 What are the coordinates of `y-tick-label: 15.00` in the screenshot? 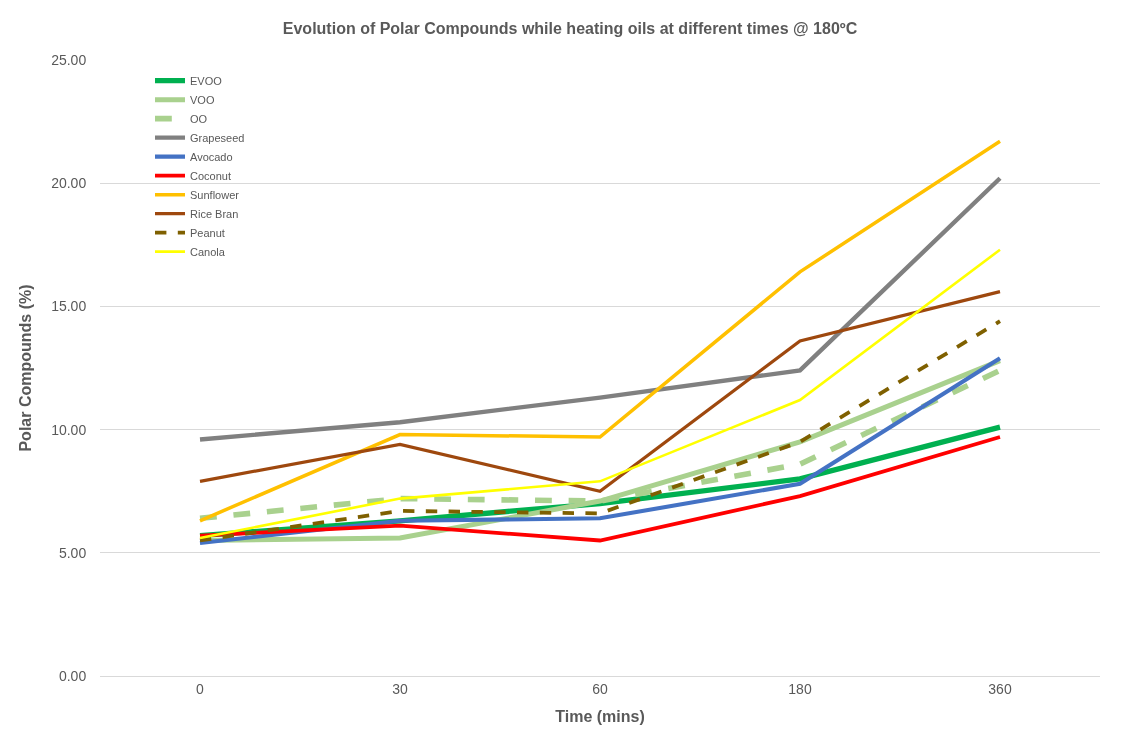 It's located at (69, 306).